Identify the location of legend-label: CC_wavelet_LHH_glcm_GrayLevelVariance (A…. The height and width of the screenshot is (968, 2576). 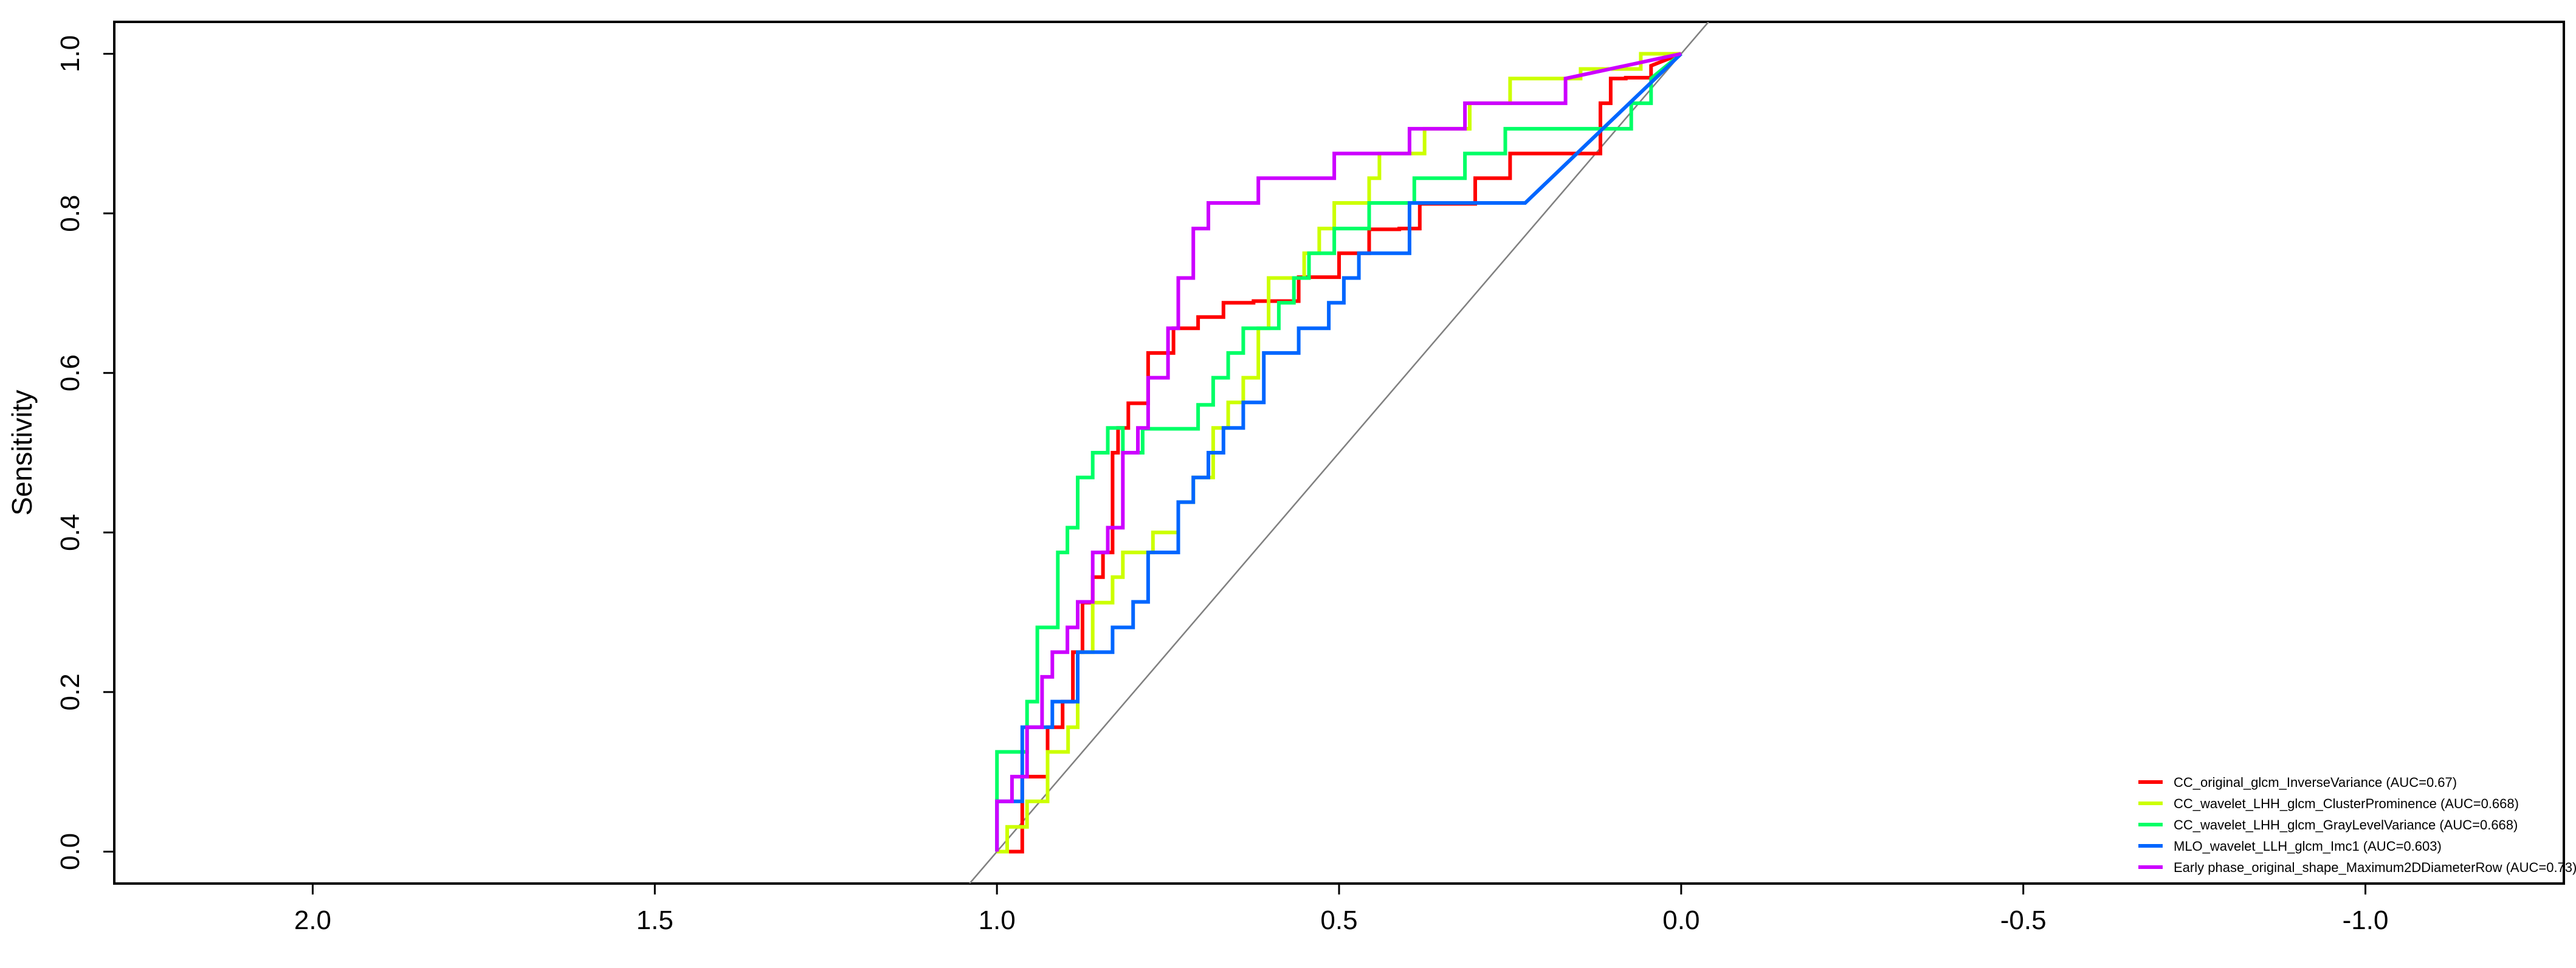
(2346, 824).